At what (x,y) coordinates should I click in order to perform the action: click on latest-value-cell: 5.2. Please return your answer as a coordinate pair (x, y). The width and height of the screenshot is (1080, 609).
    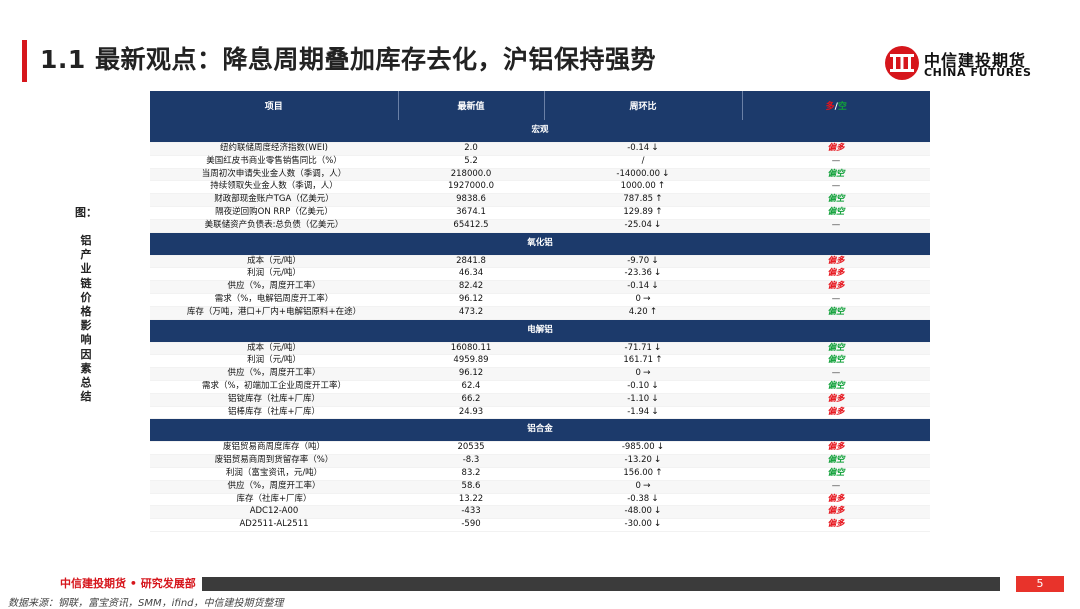
    Looking at the image, I should click on (471, 162).